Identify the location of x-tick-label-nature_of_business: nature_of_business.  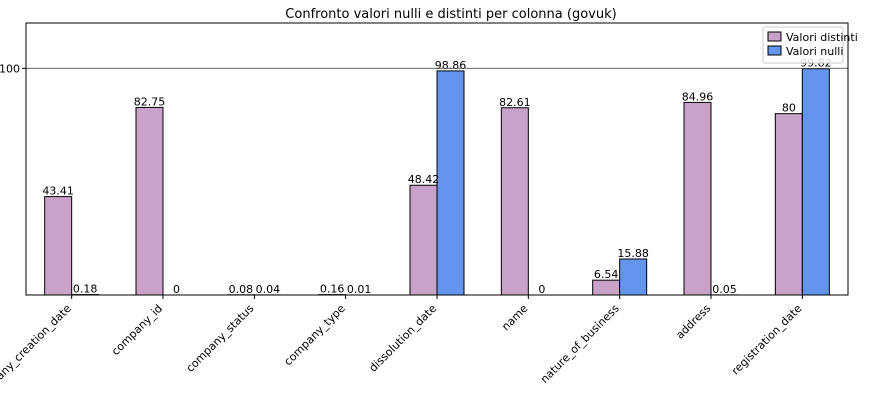
(580, 344).